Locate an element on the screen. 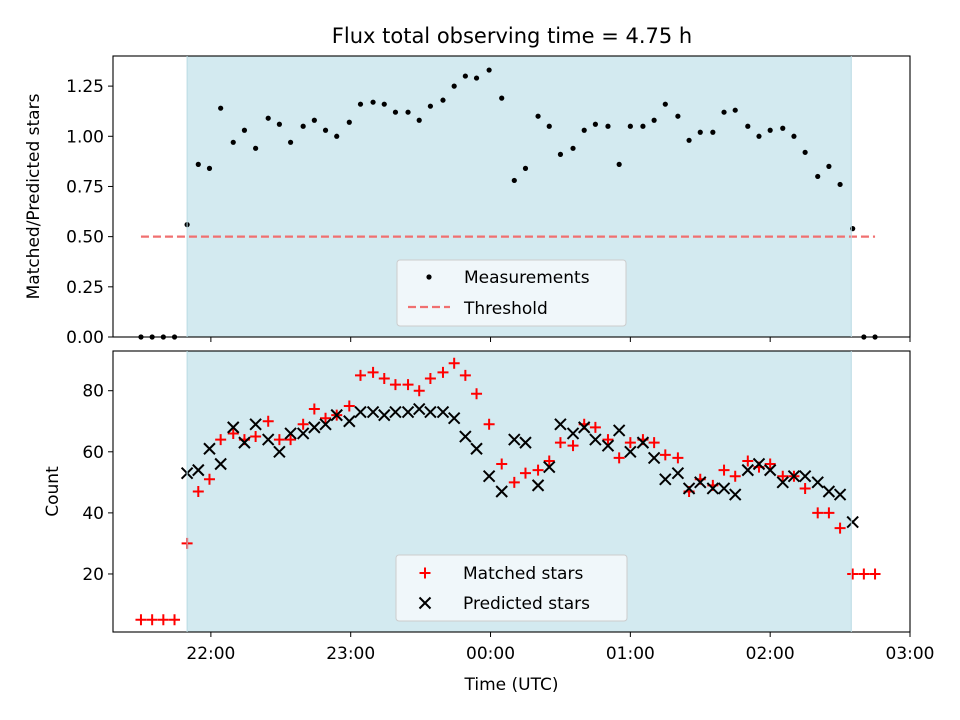 This screenshot has height=720, width=960. y-axis-ticks: 20 40 60 80 is located at coordinates (97, 483).